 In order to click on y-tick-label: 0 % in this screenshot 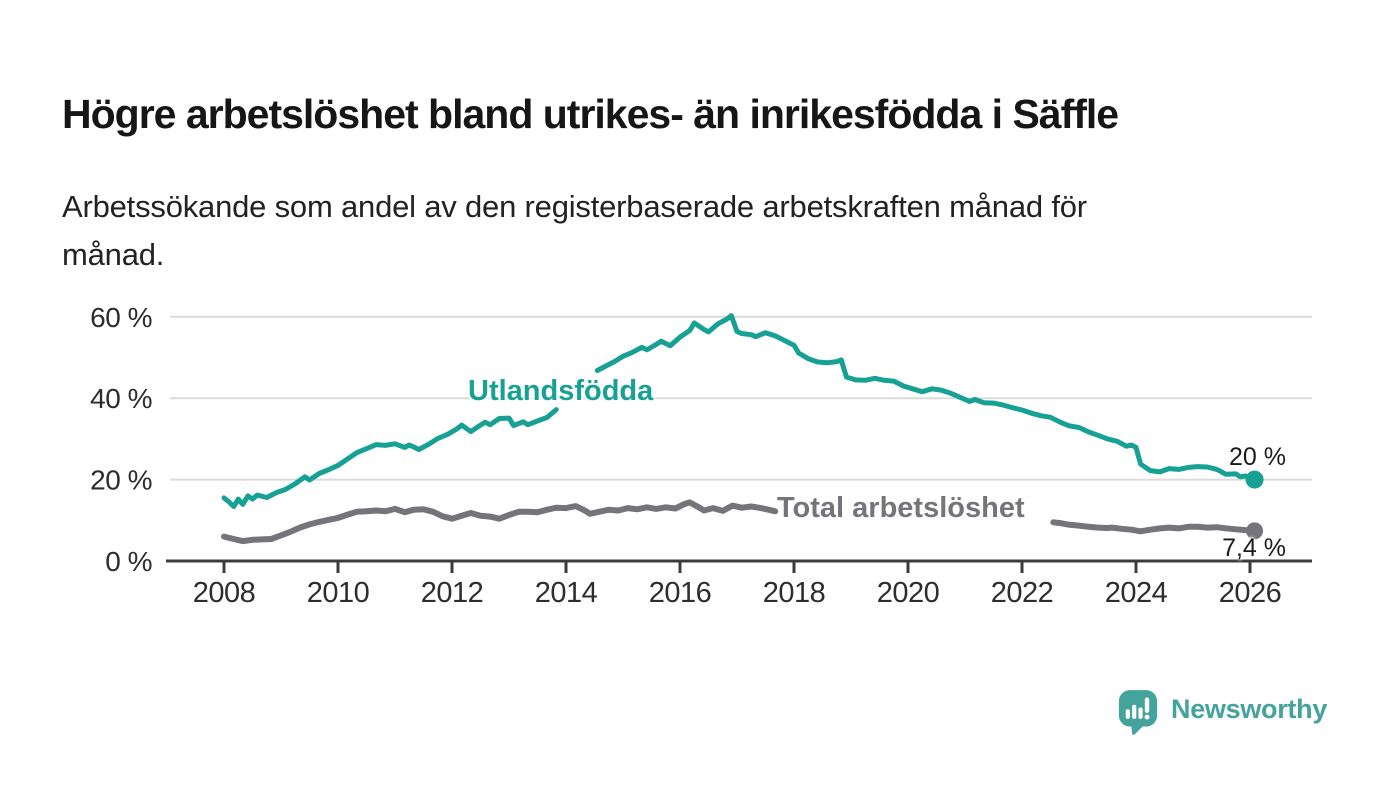, I will do `click(128, 561)`.